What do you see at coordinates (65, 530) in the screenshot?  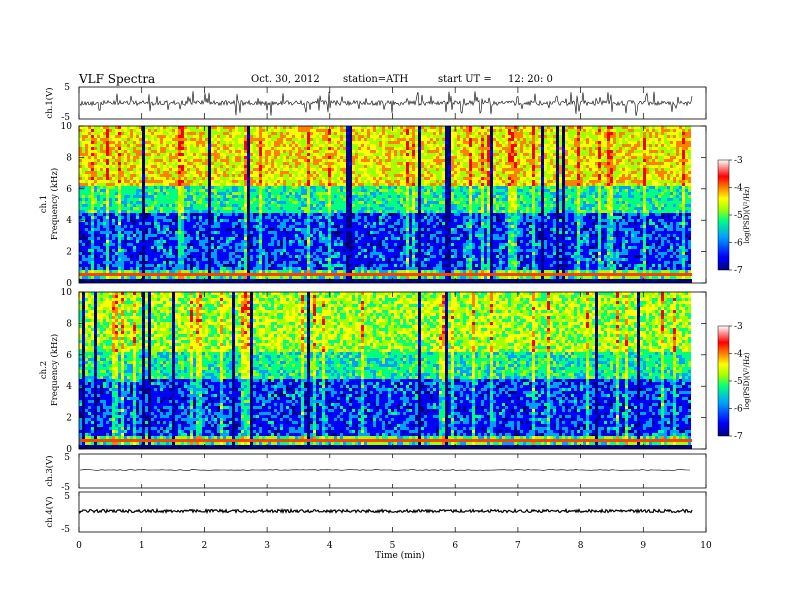 I see `ch4-ytick-neg5: -5` at bounding box center [65, 530].